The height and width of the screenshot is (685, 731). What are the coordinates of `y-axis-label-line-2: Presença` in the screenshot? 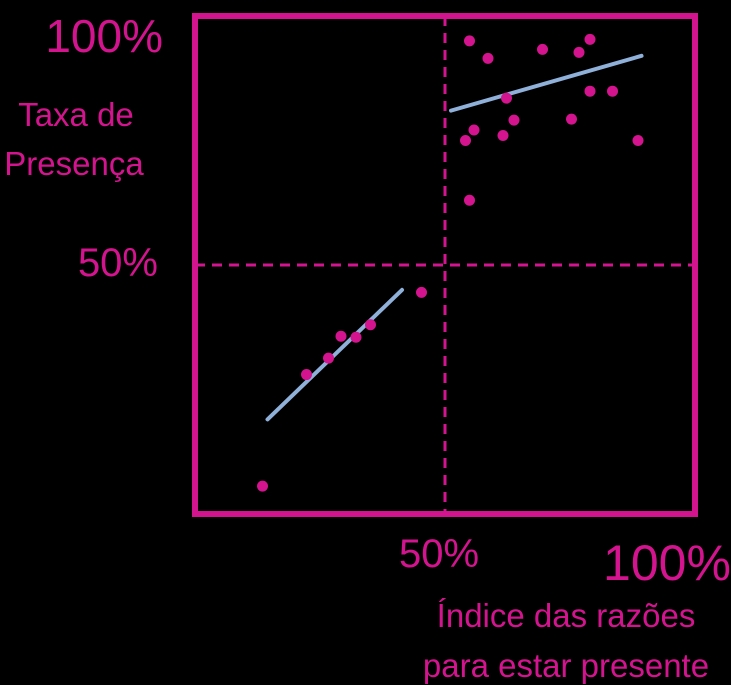 It's located at (74, 163).